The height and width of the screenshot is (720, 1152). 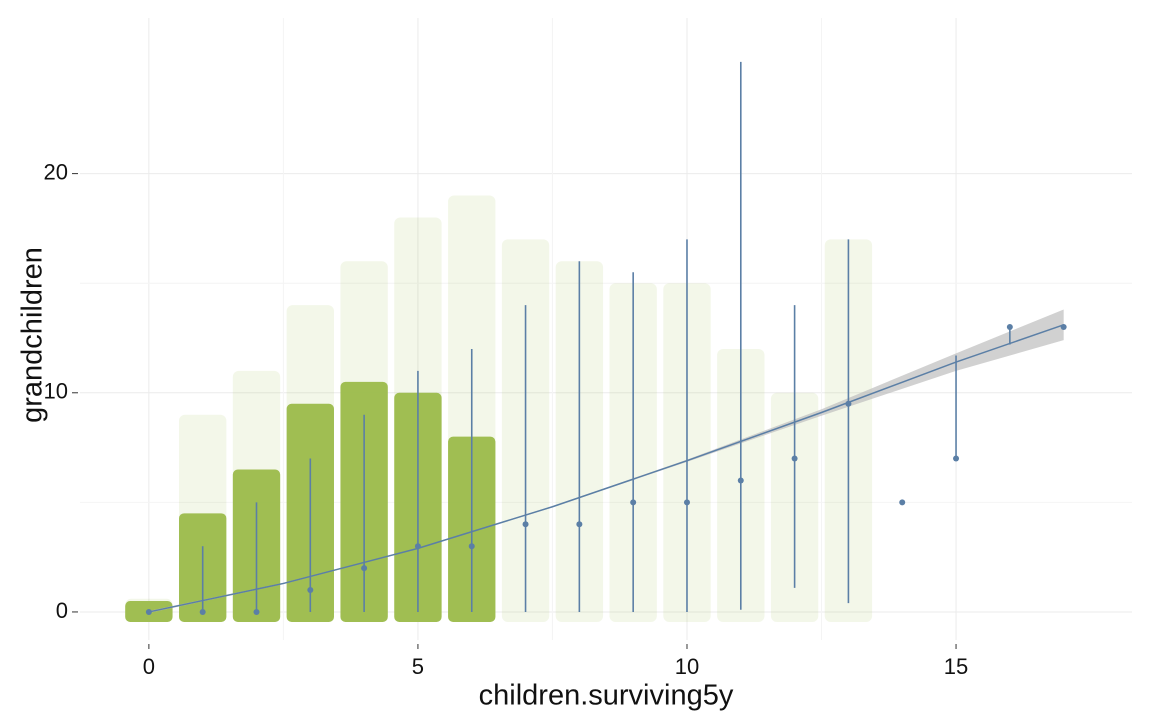 I want to click on y-tick-label: 0, so click(x=62, y=610).